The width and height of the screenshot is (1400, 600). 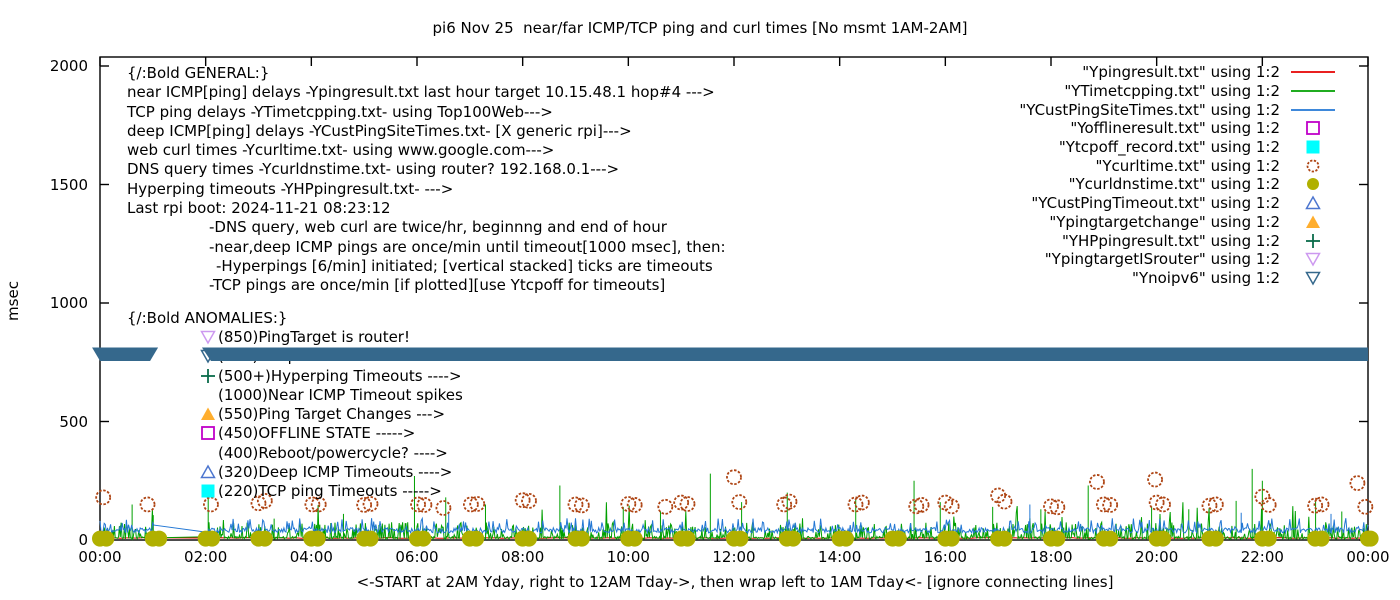 I want to click on x-tick-label: 22:00, so click(x=1262, y=557).